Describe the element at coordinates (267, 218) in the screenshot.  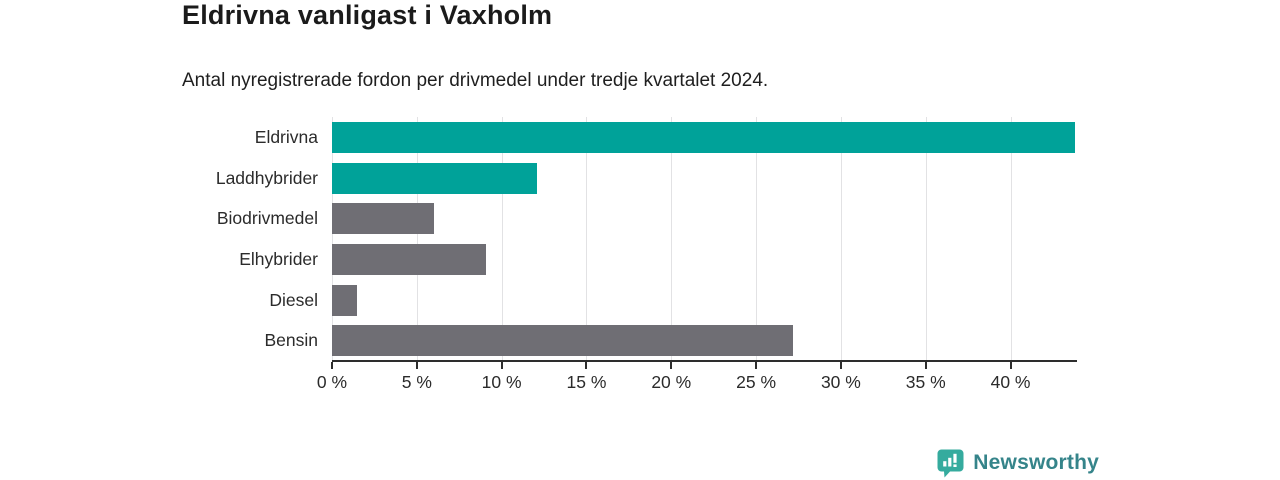
I see `category-label: Biodrivmedel` at that location.